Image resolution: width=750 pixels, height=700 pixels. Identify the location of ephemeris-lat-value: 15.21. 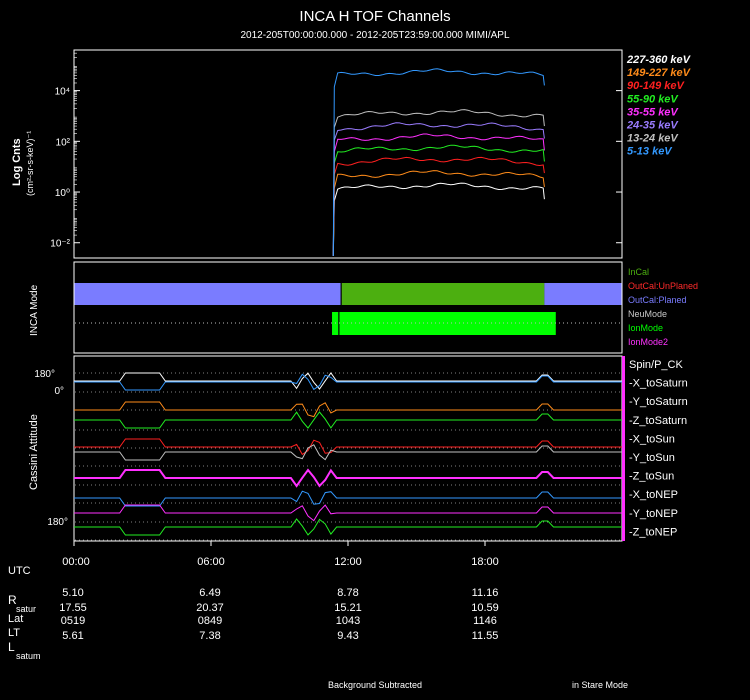
(348, 608).